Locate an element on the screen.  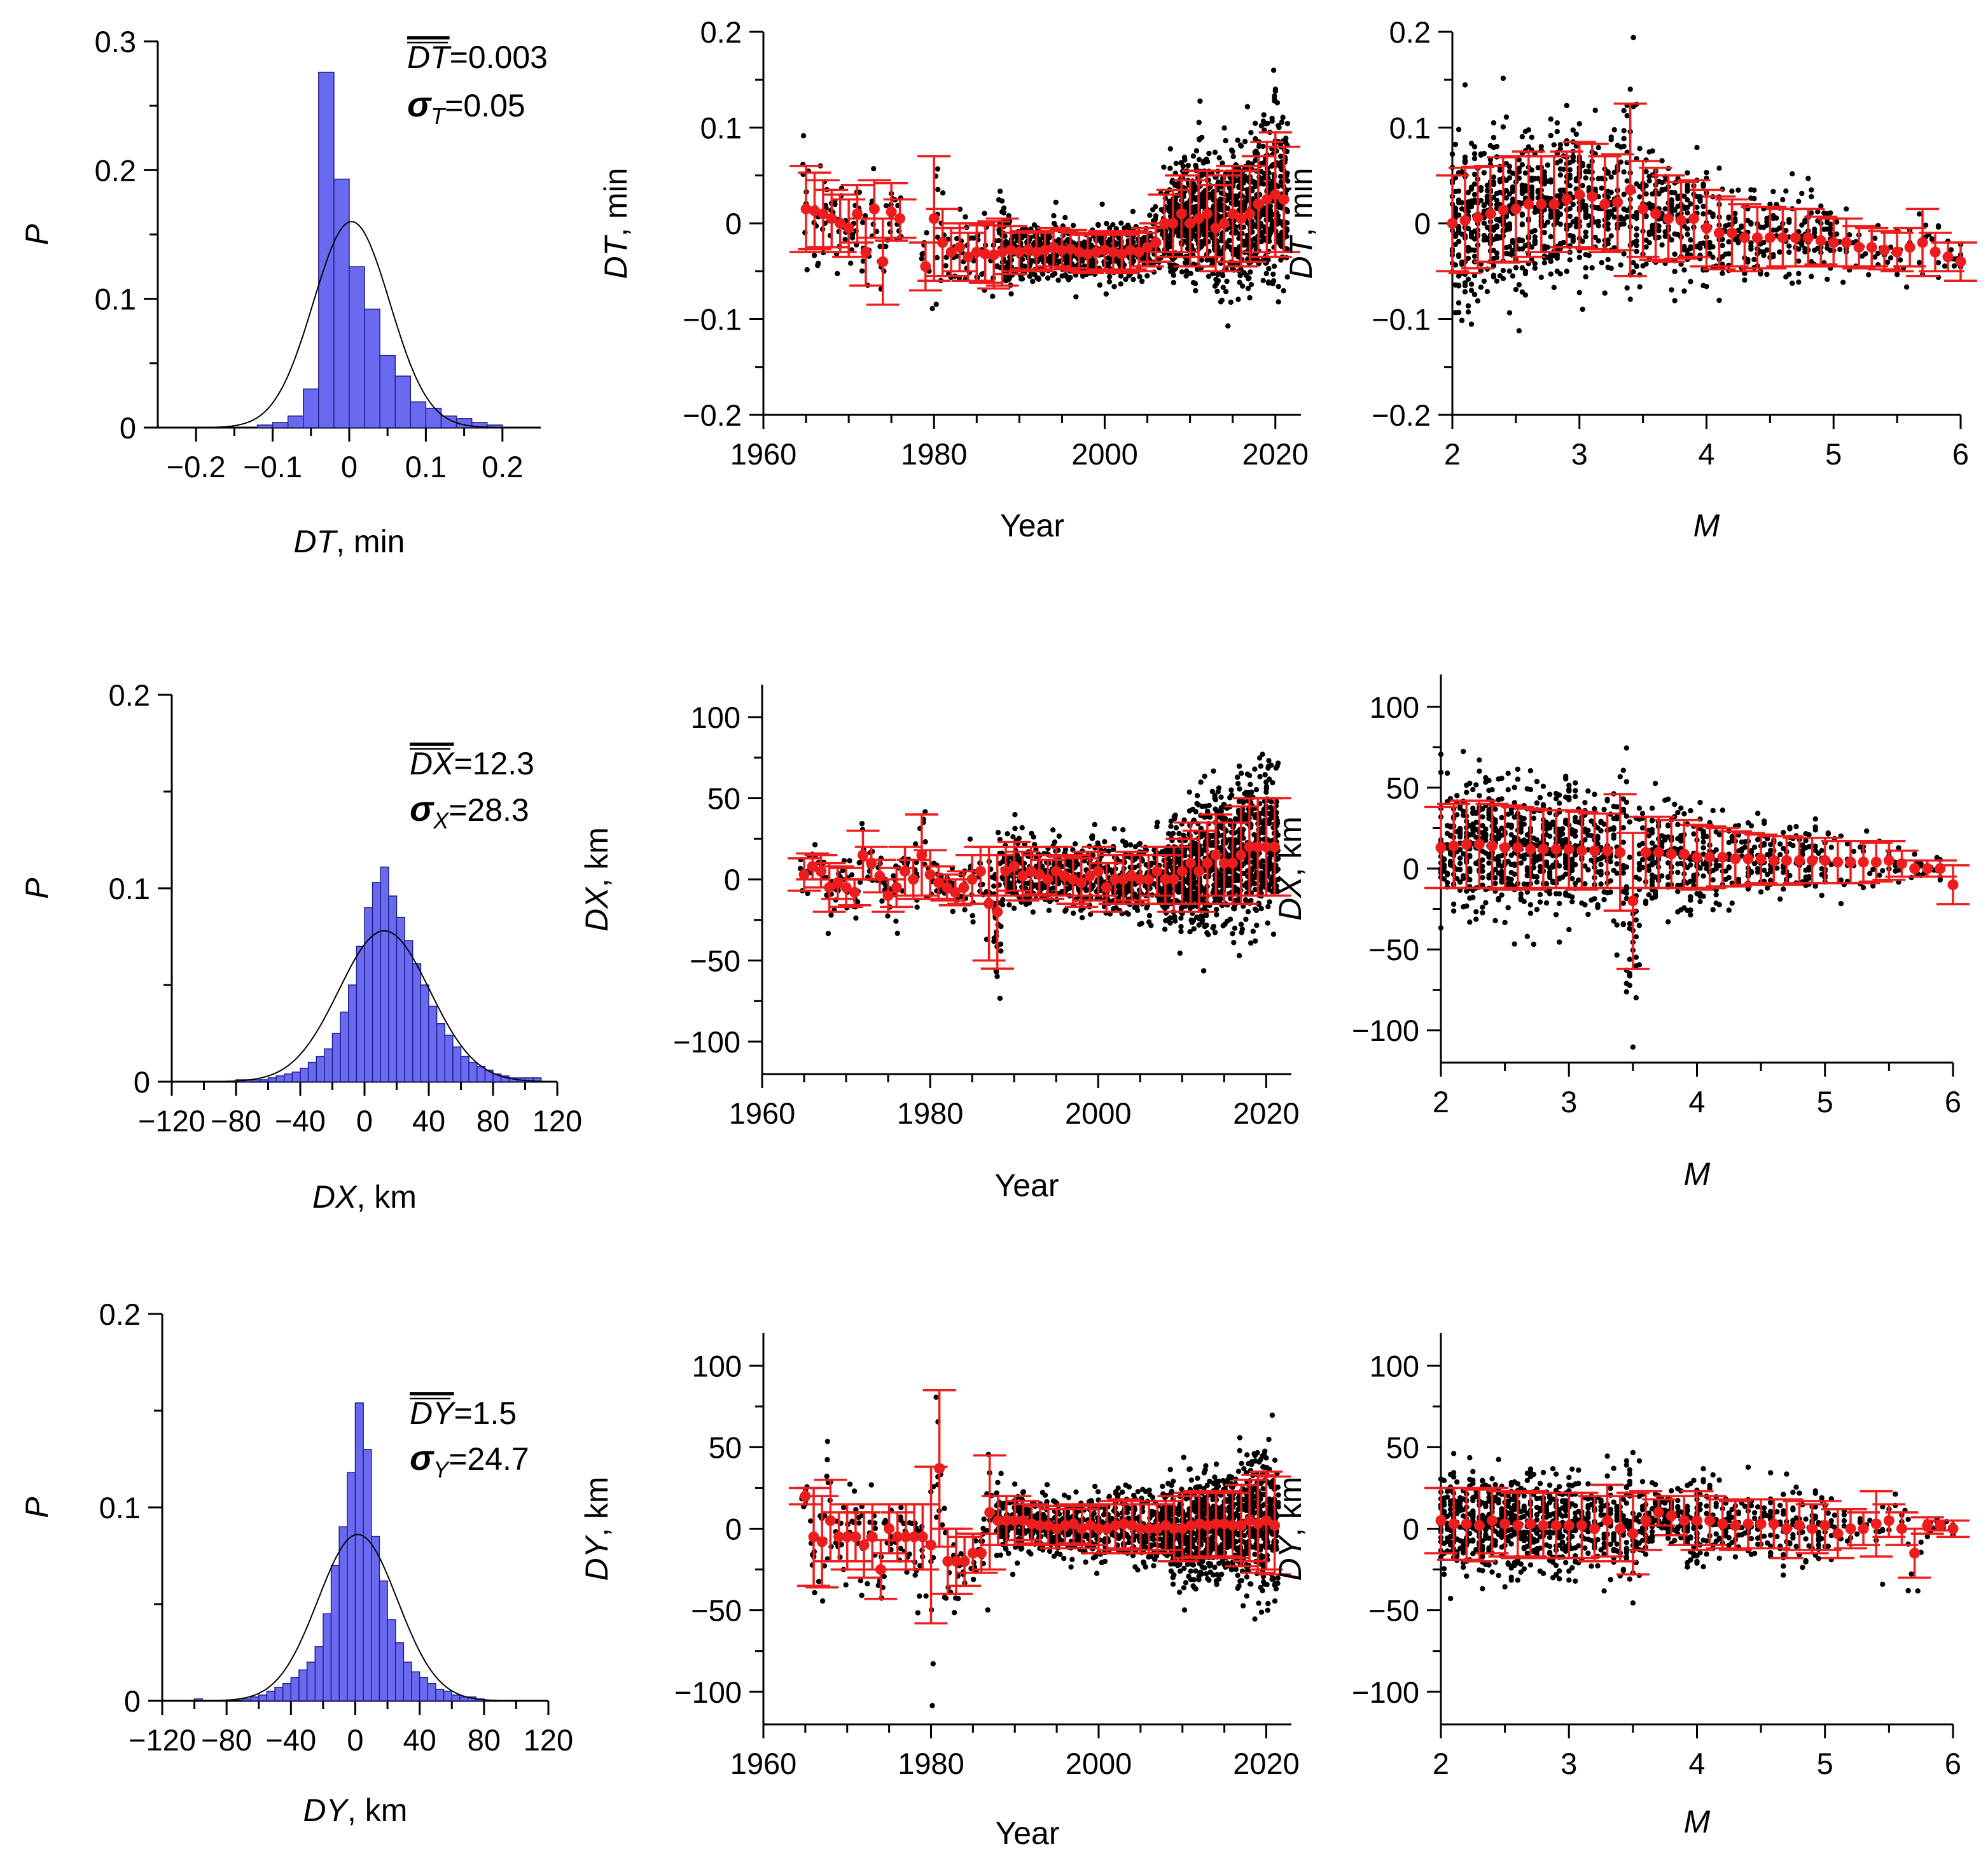
x-tick-label: 1960 is located at coordinates (762, 1113).